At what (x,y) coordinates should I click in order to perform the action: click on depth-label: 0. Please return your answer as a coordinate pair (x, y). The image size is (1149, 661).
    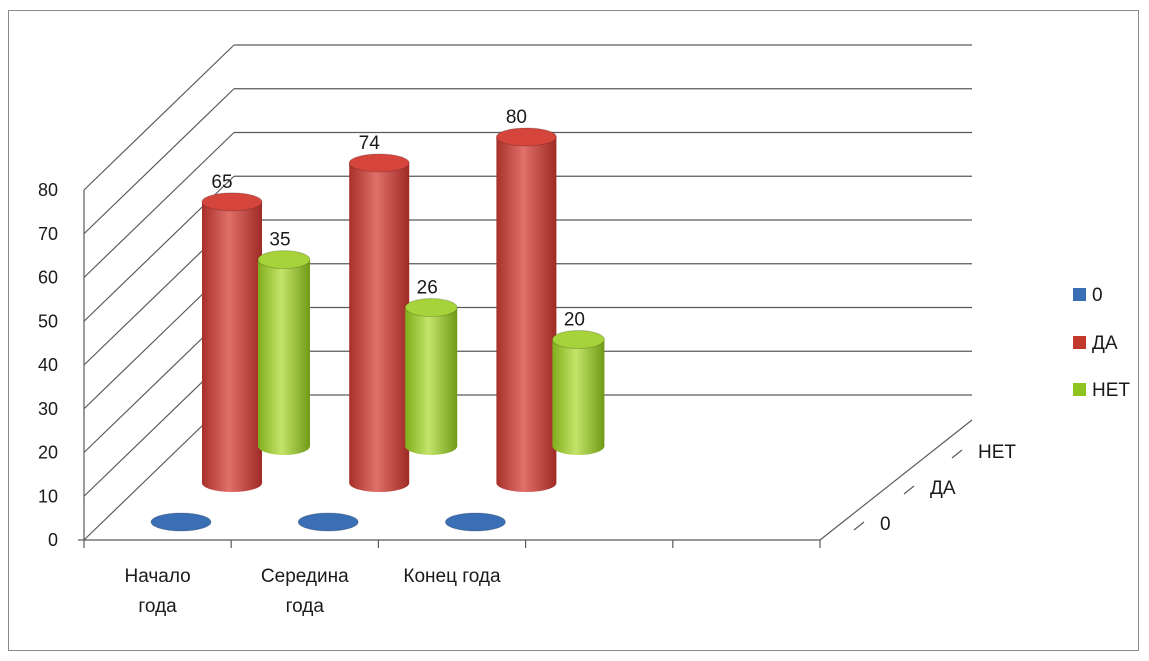
    Looking at the image, I should click on (885, 524).